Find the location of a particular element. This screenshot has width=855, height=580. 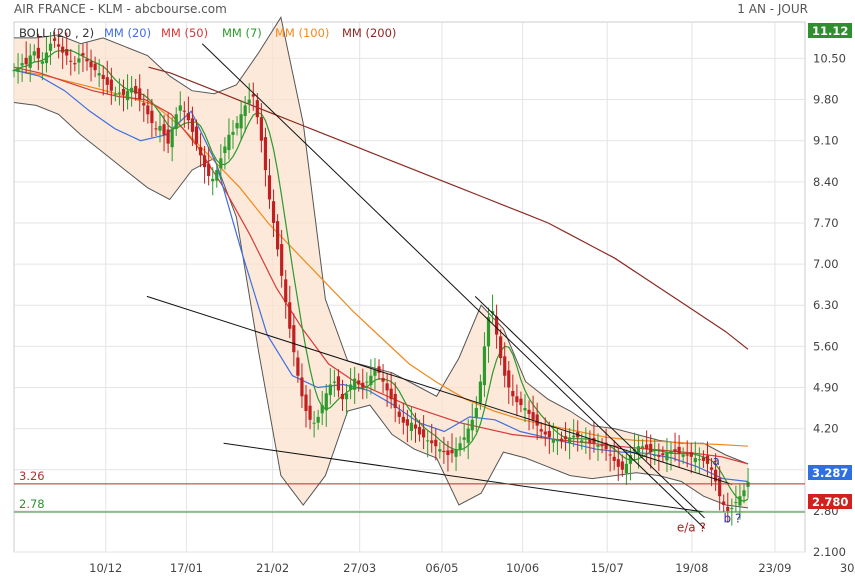

x-tick-label: 21/02 is located at coordinates (272, 568).